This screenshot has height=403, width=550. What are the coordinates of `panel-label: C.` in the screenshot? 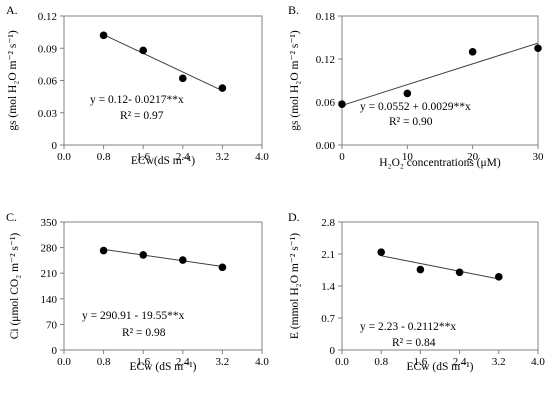 It's located at (11, 217).